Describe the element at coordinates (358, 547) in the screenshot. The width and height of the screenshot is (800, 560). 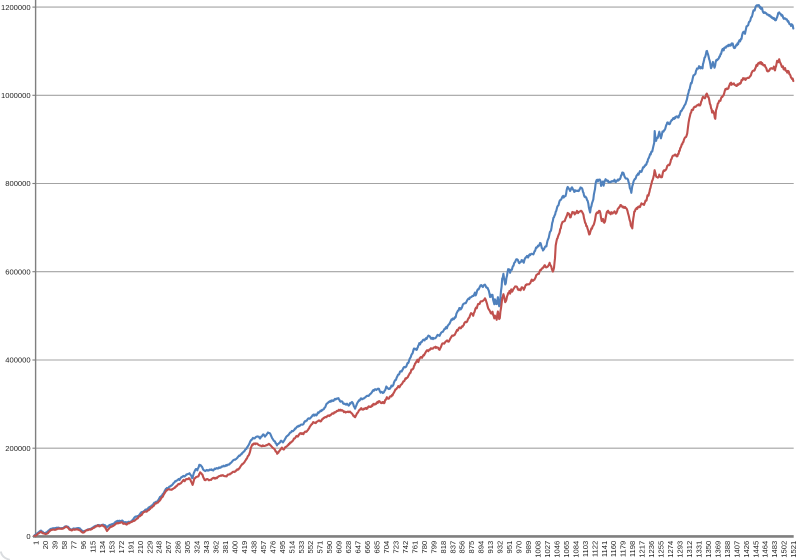
I see `svg-text: 647` at that location.